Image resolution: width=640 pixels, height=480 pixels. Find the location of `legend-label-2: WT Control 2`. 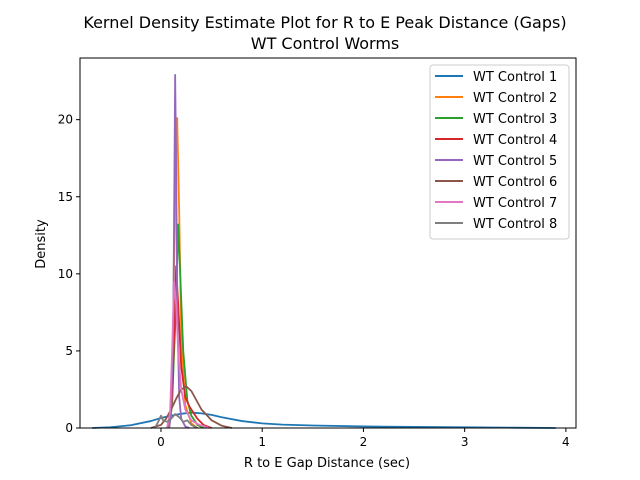

legend-label-2: WT Control 2 is located at coordinates (515, 98).